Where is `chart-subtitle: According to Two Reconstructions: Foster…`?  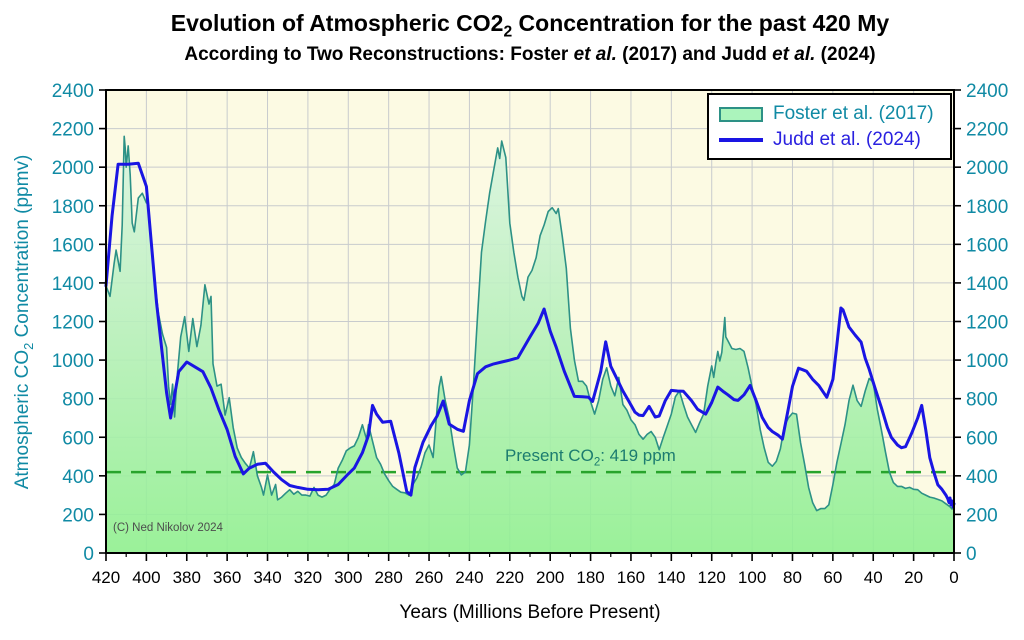
chart-subtitle: According to Two Reconstructions: Foster… is located at coordinates (530, 55).